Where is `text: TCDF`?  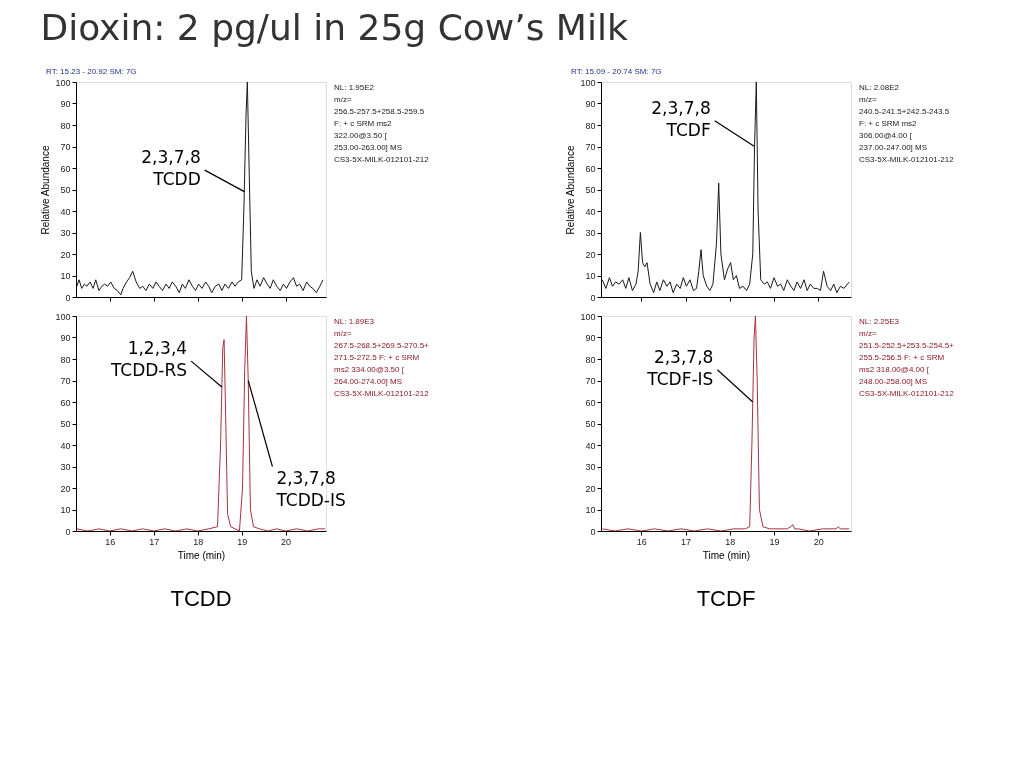
text: TCDF is located at coordinates (726, 598).